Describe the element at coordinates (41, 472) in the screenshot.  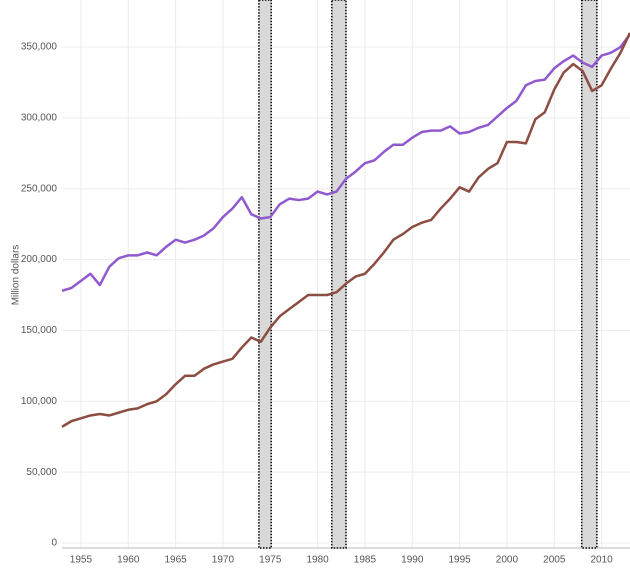
I see `y-tick-label: 50,000` at that location.